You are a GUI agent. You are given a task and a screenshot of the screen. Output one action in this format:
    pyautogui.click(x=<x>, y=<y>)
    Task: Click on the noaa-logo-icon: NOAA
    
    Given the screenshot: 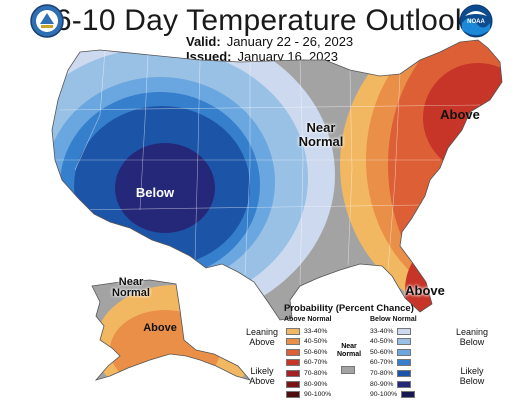 What is the action you would take?
    pyautogui.click(x=476, y=21)
    